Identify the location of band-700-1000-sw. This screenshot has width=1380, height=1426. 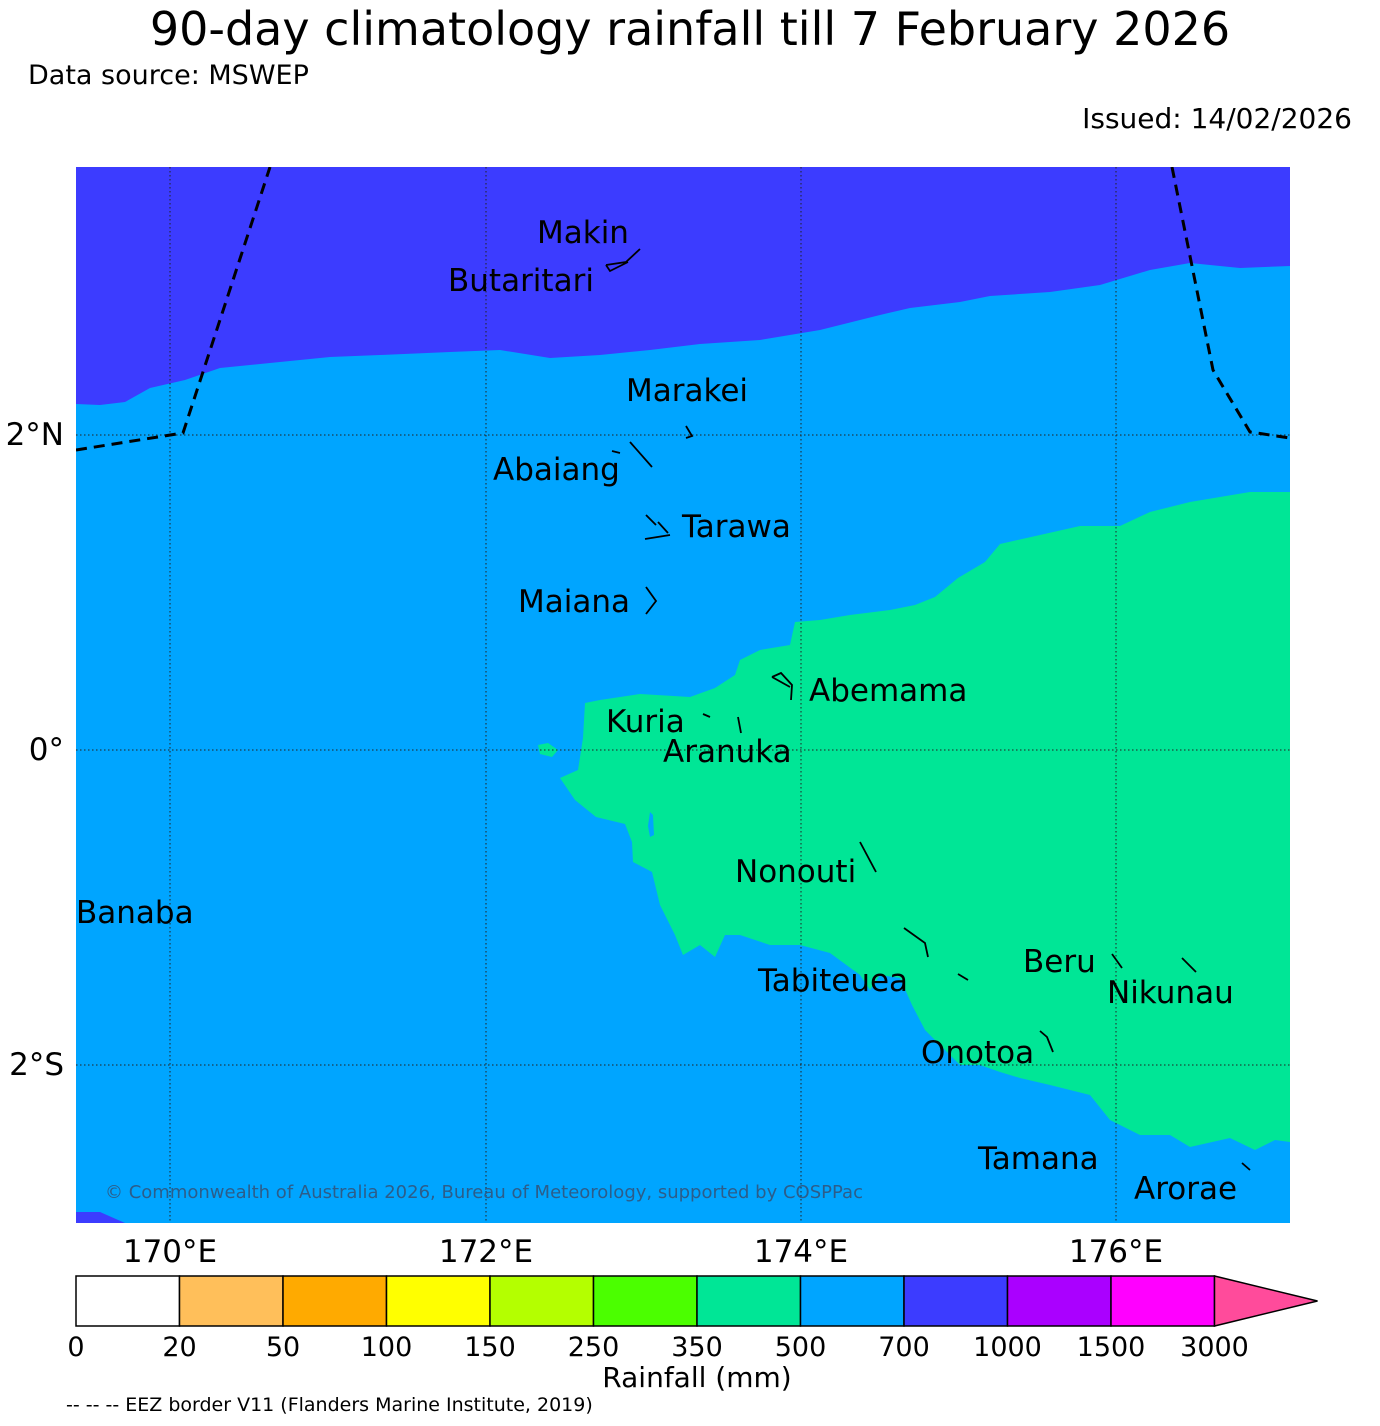
(100, 1217).